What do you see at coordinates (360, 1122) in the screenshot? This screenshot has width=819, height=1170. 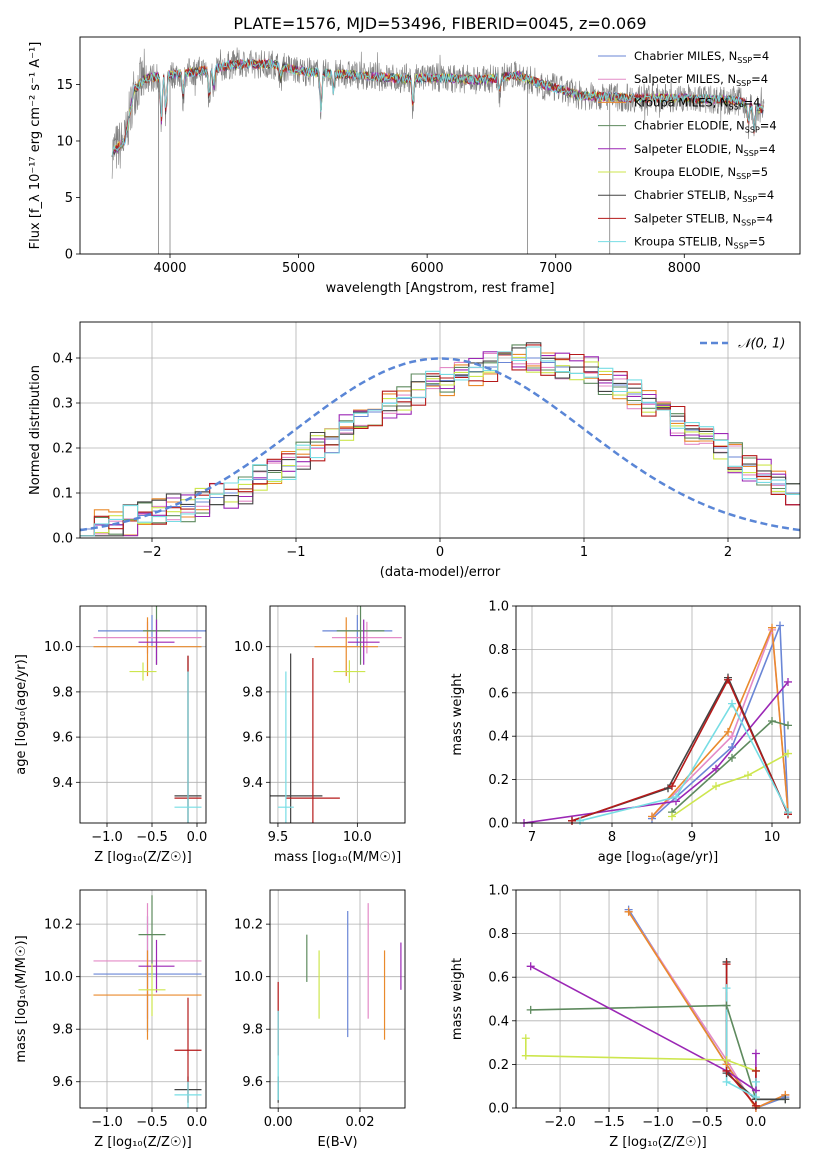 I see `x-tick-label: 0.02` at bounding box center [360, 1122].